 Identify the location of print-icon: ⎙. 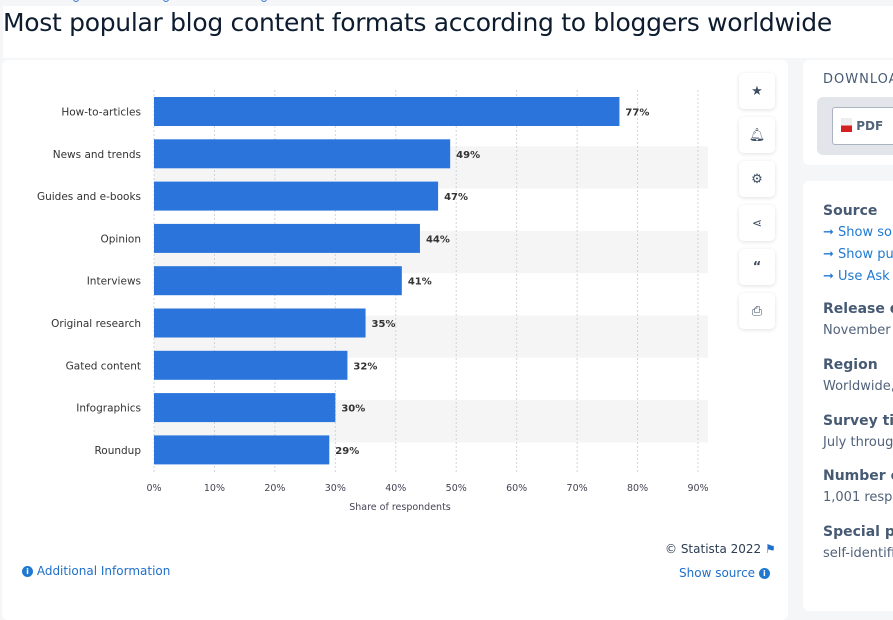
(757, 311).